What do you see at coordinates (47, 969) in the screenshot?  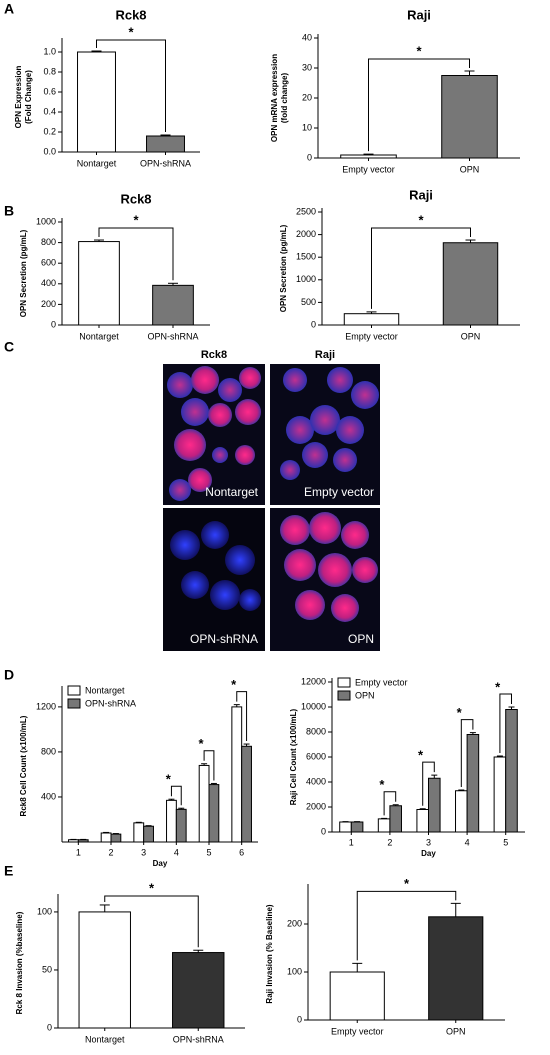 I see `y-tick-label: 50` at bounding box center [47, 969].